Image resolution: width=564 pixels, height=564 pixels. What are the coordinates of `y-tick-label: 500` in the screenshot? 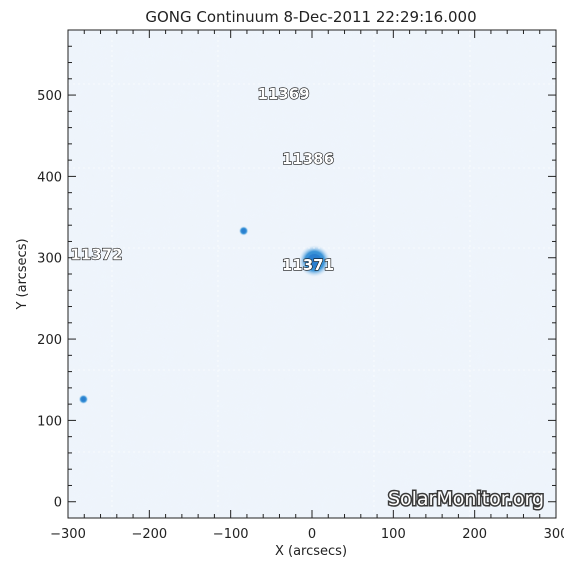 It's located at (49, 96).